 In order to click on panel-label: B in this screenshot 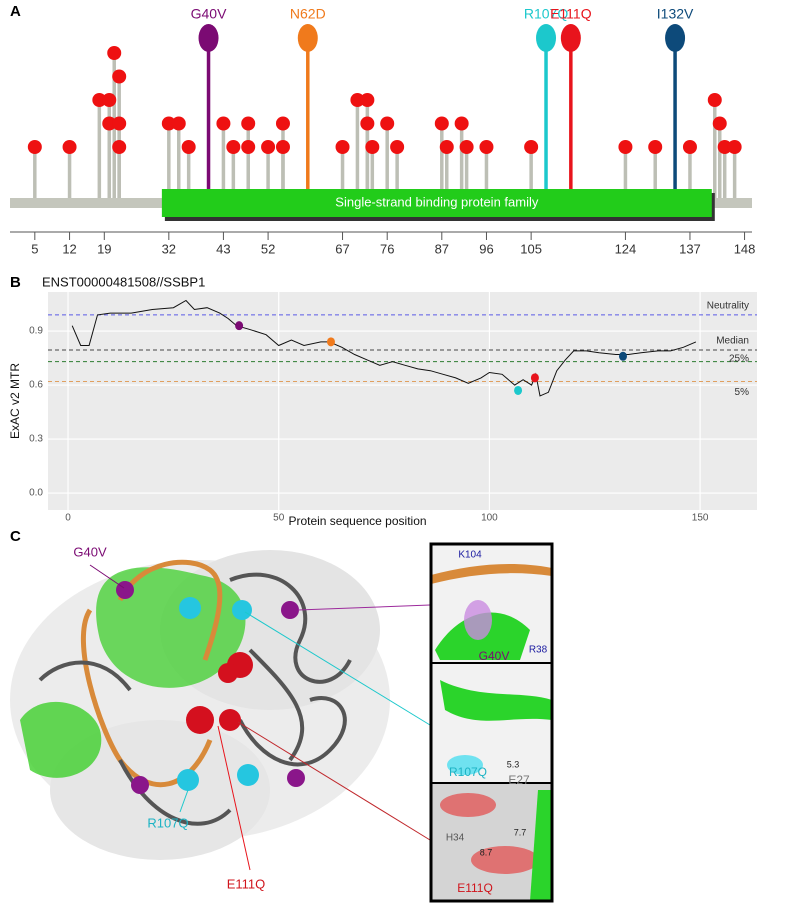, I will do `click(15, 282)`.